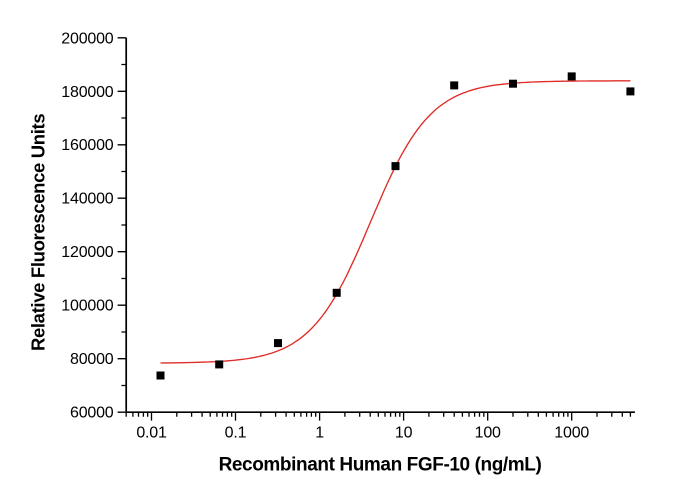 The height and width of the screenshot is (492, 675). I want to click on svg-text: 10, so click(404, 433).